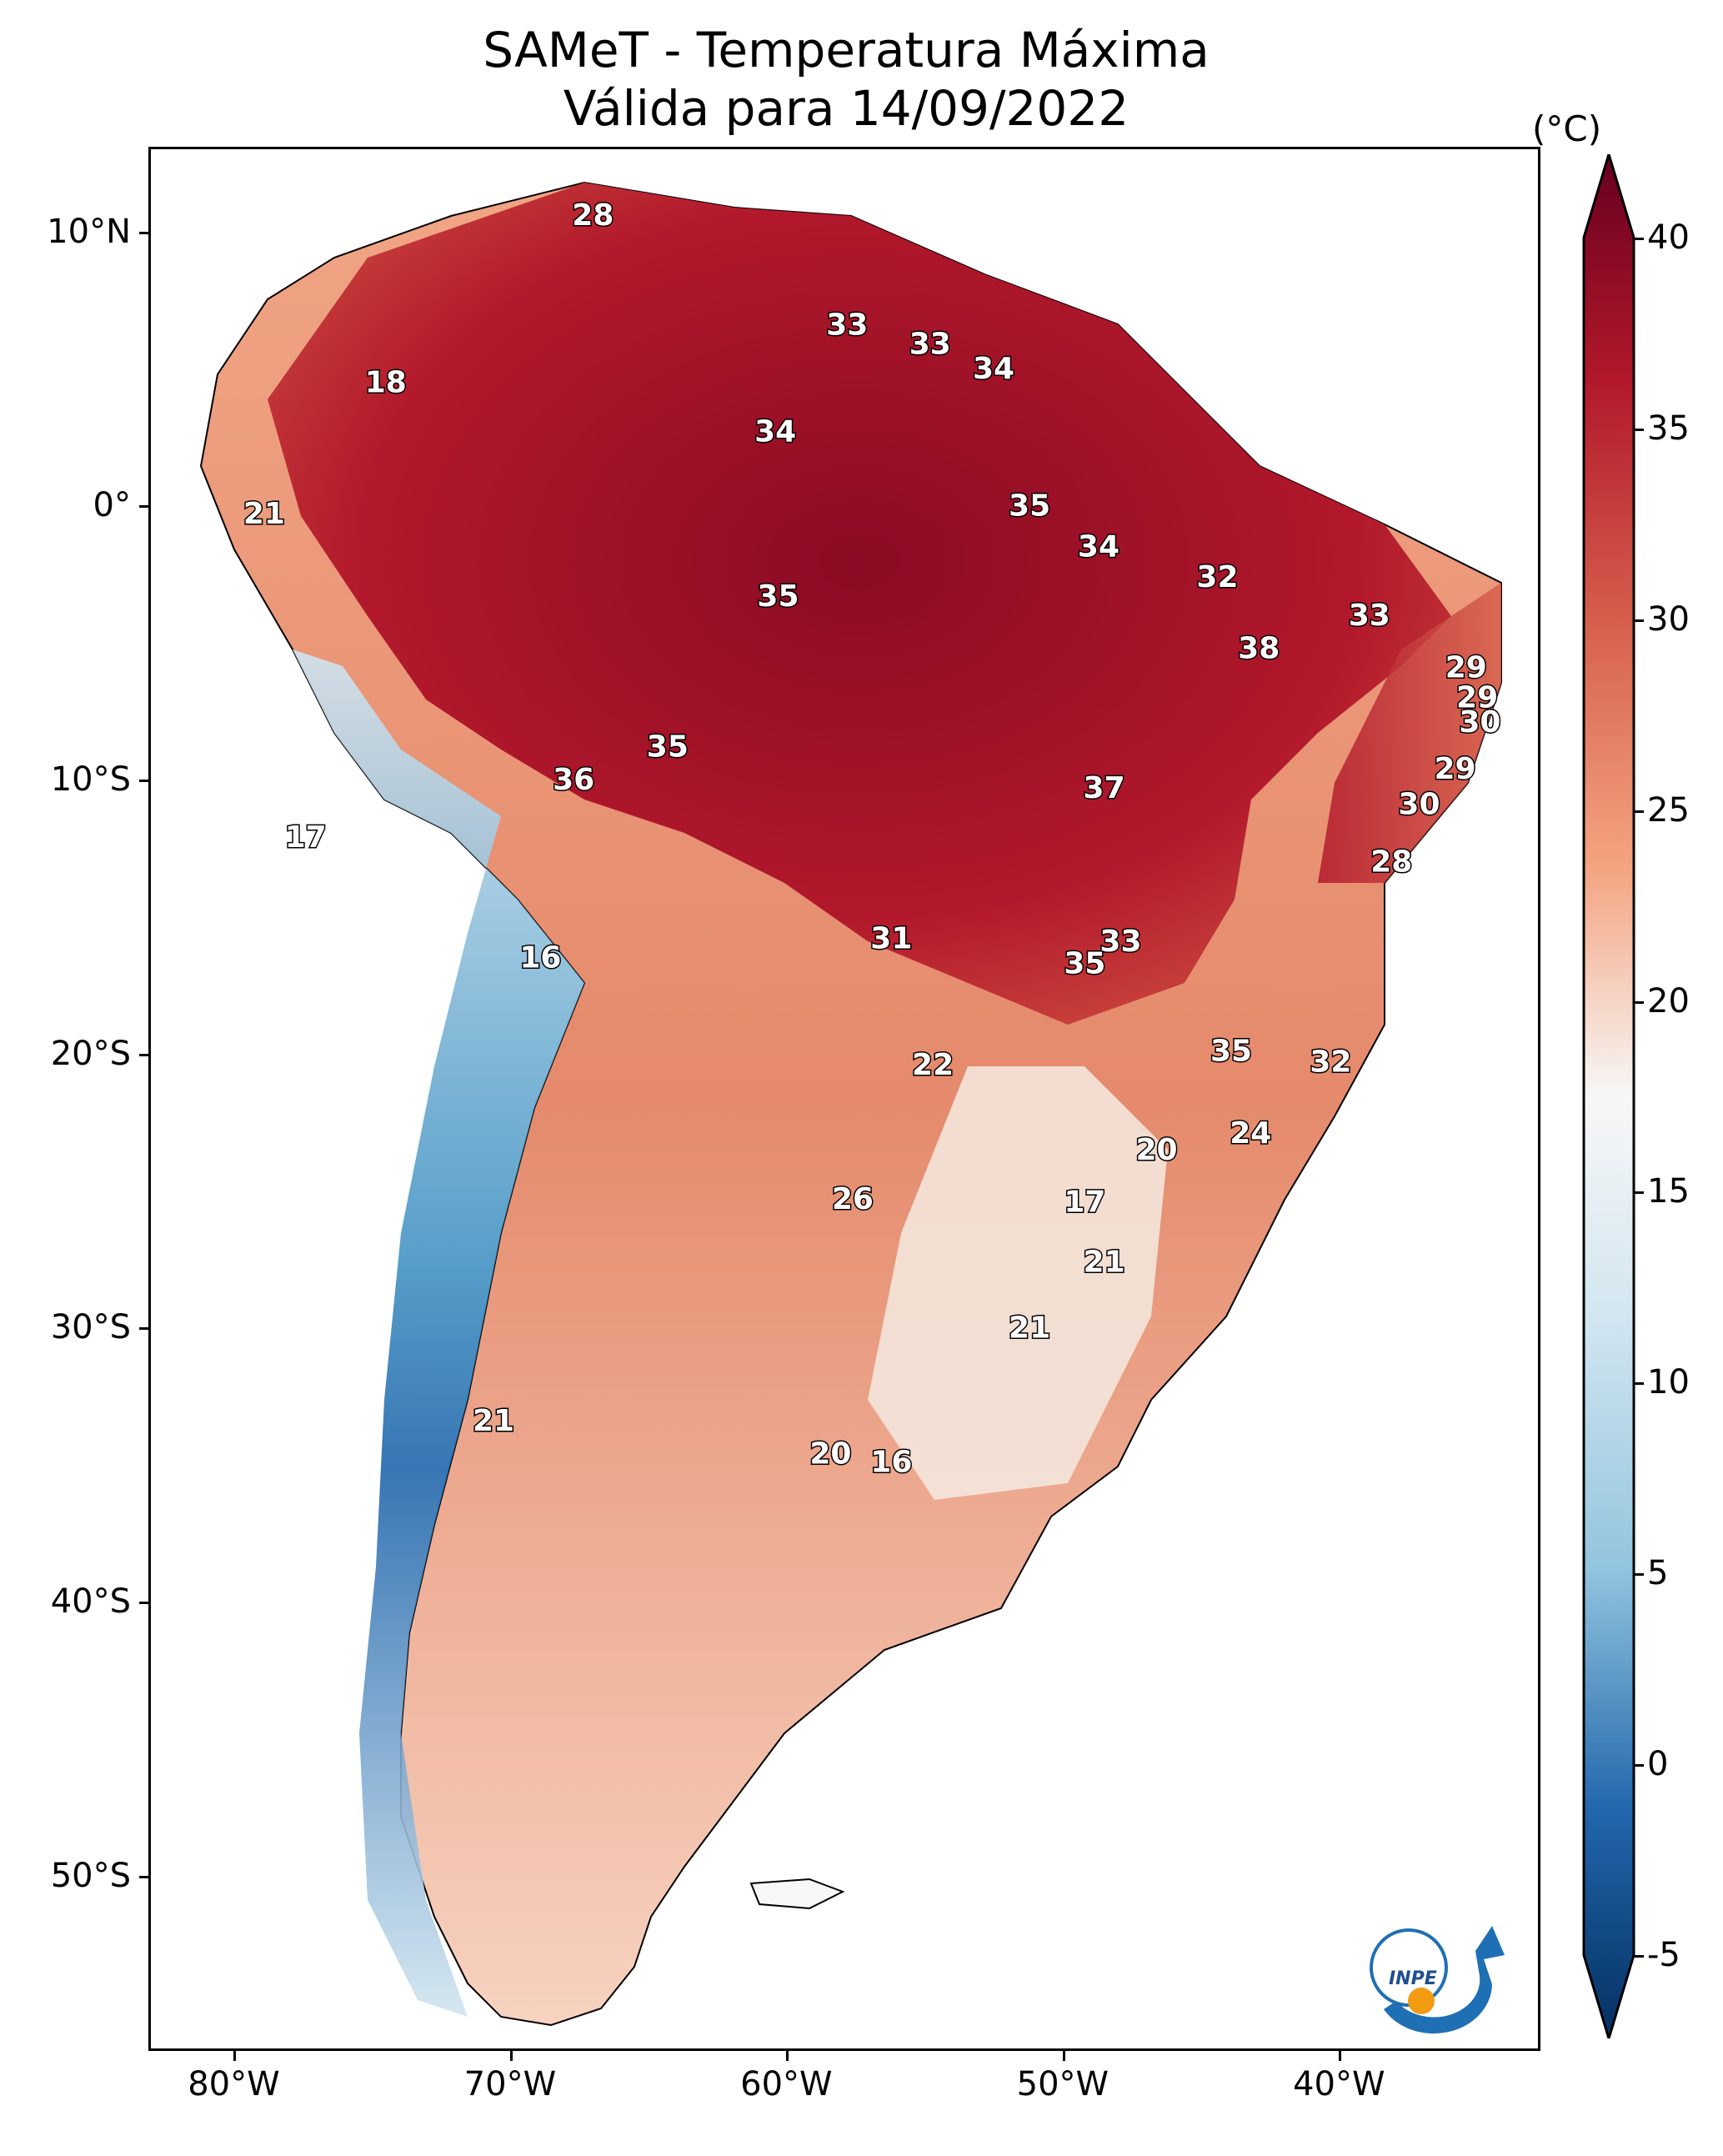  What do you see at coordinates (439, 1333) in the screenshot?
I see `andes-cold-band` at bounding box center [439, 1333].